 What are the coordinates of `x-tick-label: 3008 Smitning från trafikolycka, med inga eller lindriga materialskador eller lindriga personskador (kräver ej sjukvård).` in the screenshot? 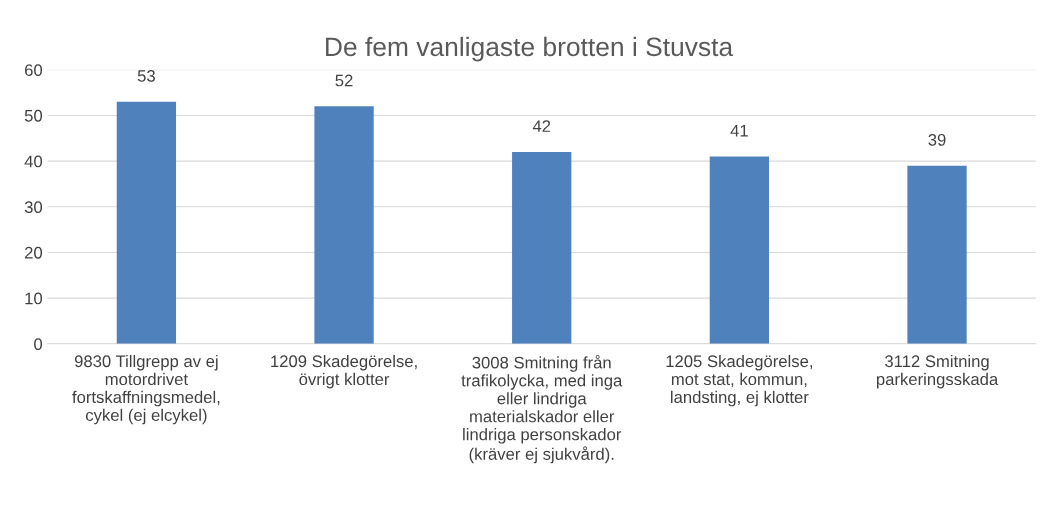 It's located at (542, 409).